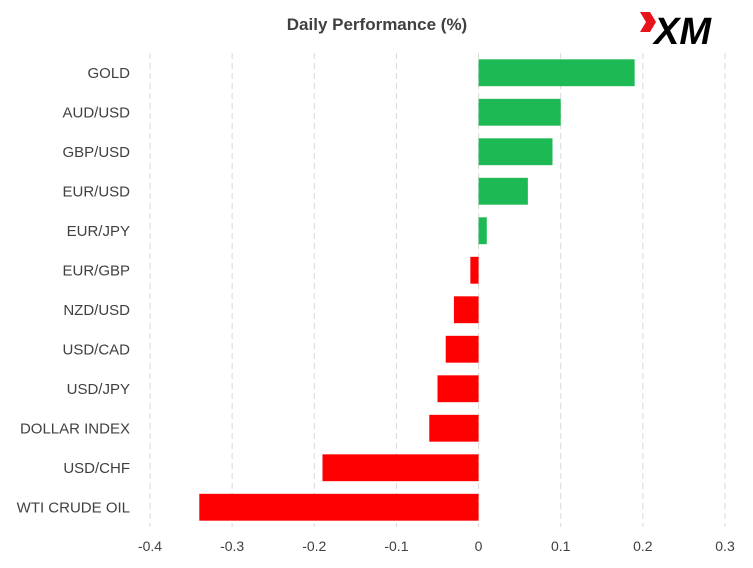 This screenshot has height=568, width=753. Describe the element at coordinates (98, 231) in the screenshot. I see `category-label: EUR/JPY` at that location.